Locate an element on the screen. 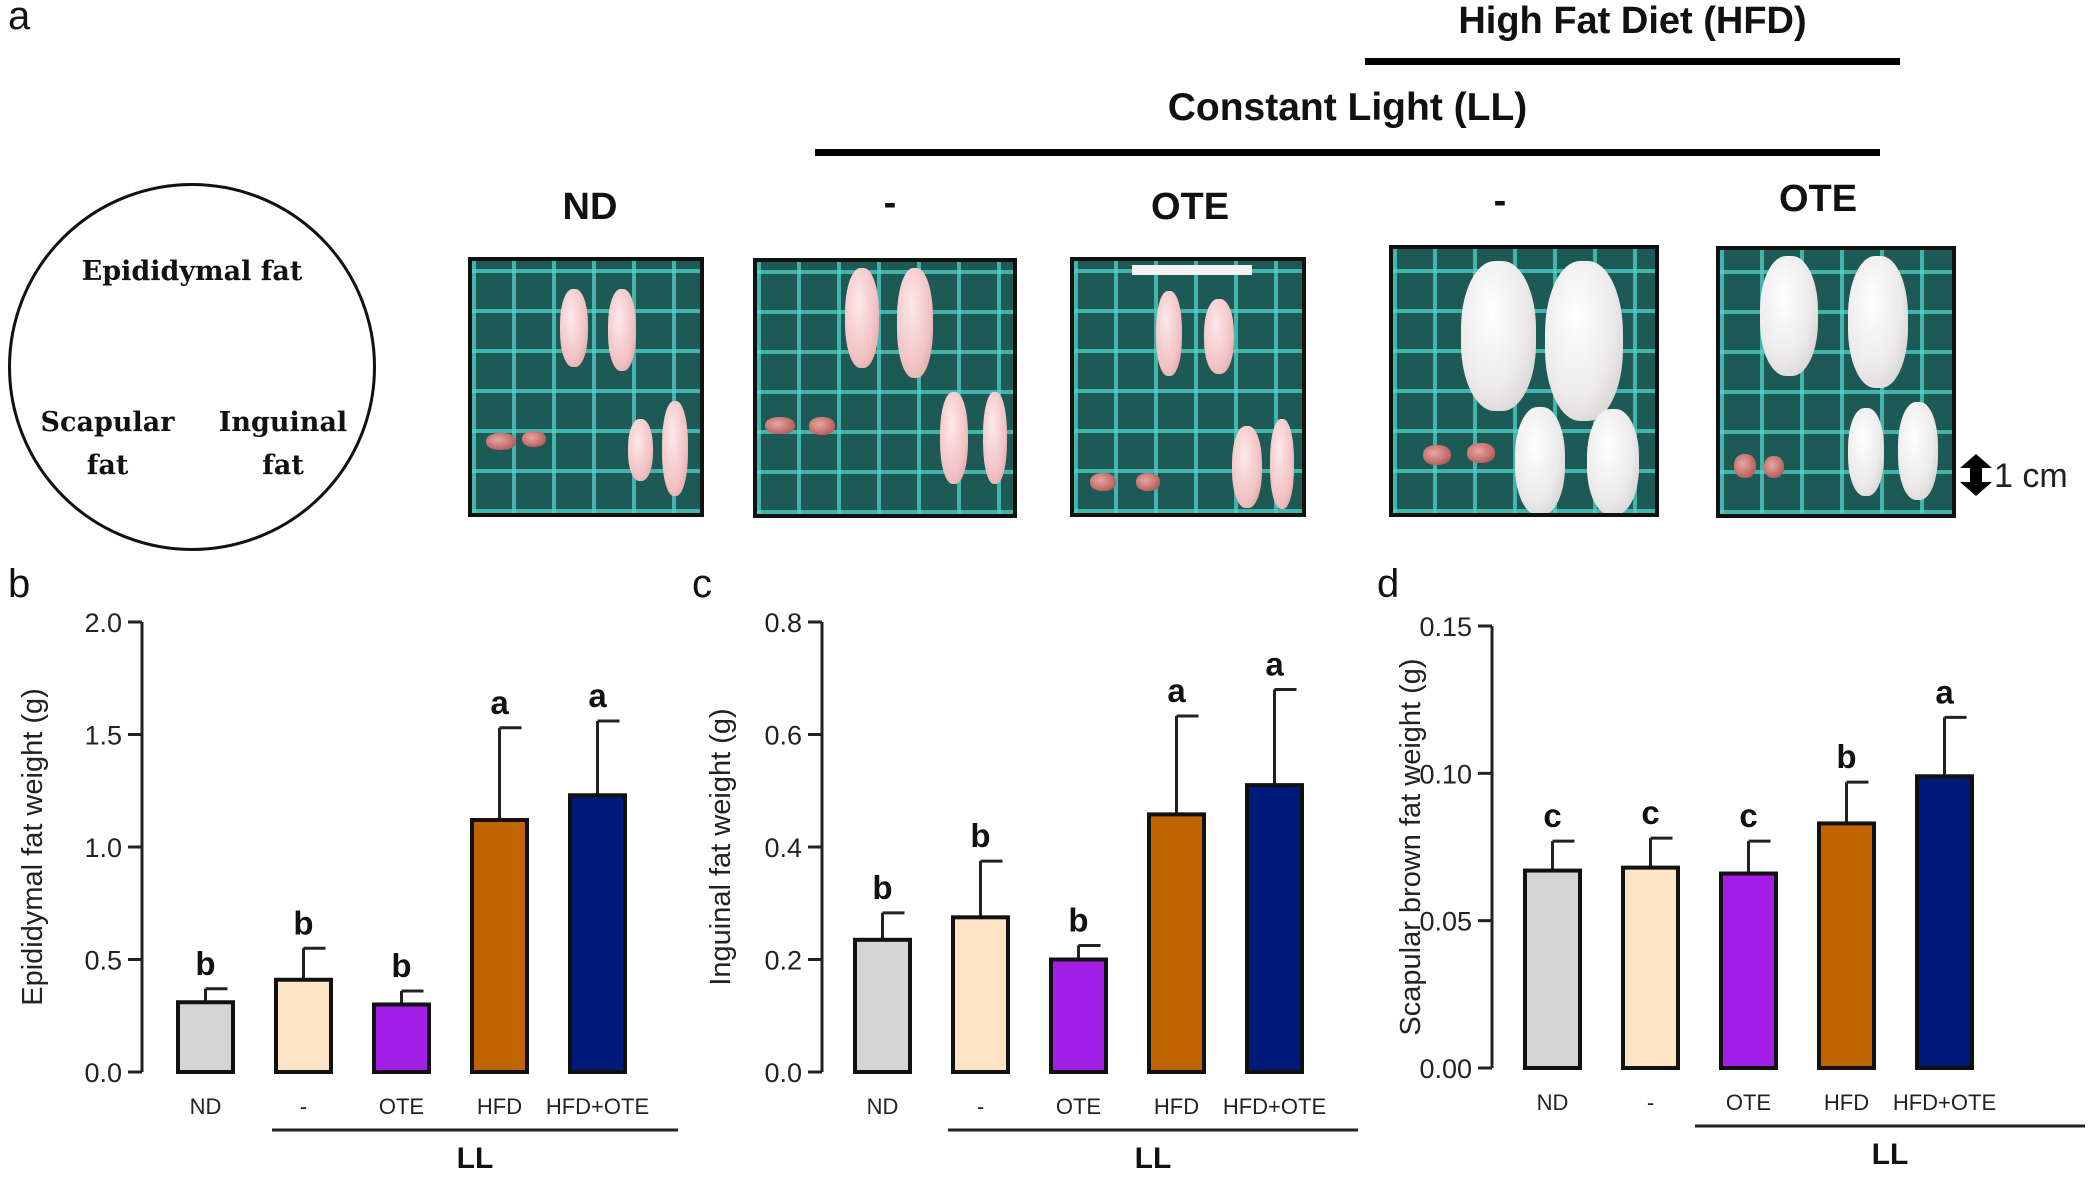  photo-hfd is located at coordinates (1524, 381).